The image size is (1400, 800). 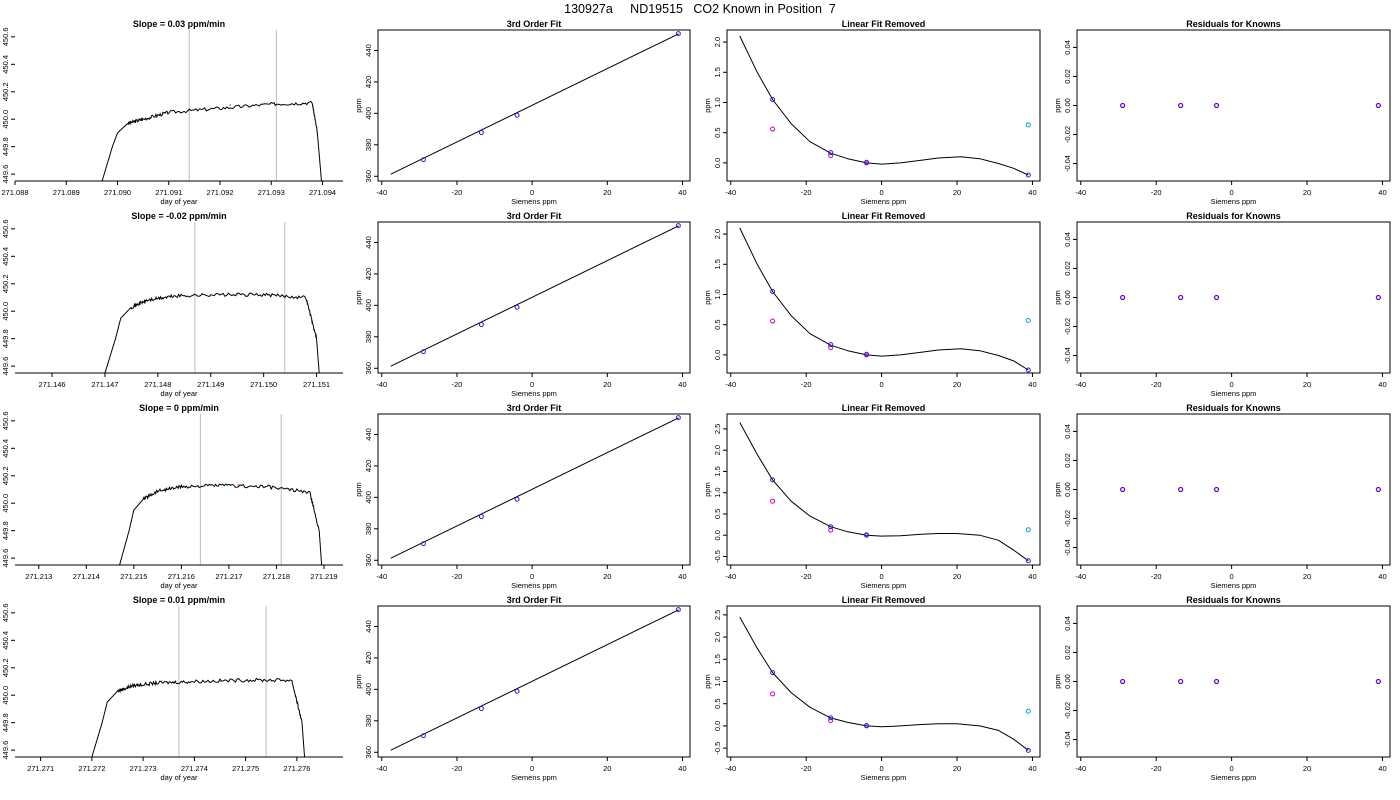 What do you see at coordinates (168, 192) in the screenshot?
I see `x-tick-label: 271.091` at bounding box center [168, 192].